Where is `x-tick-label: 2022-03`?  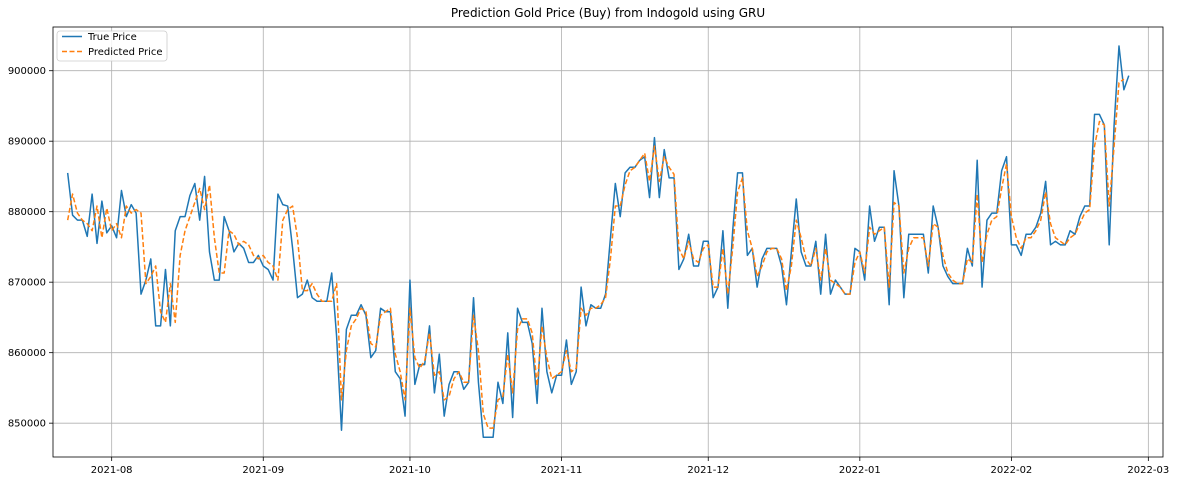 x-tick-label: 2022-03 is located at coordinates (1148, 470).